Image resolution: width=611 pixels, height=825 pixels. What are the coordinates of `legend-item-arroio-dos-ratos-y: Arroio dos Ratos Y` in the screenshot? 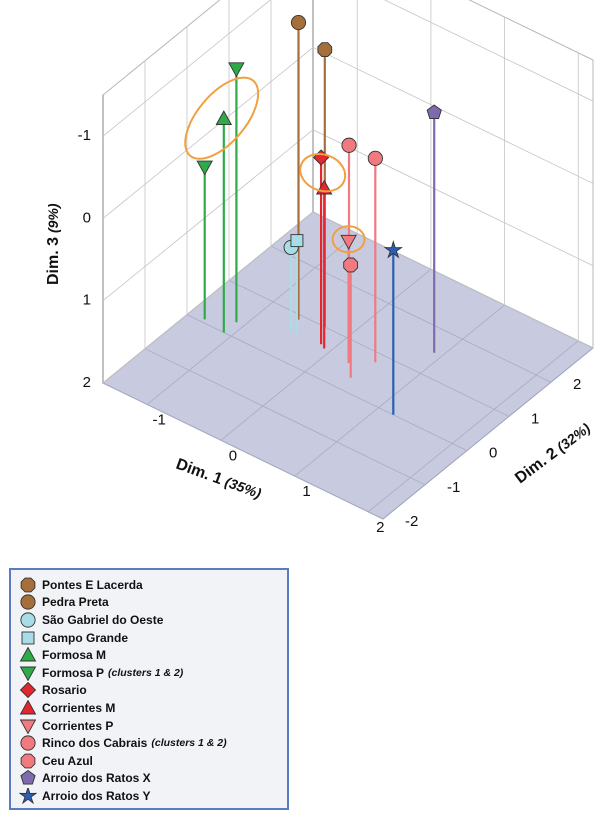 It's located at (150, 796).